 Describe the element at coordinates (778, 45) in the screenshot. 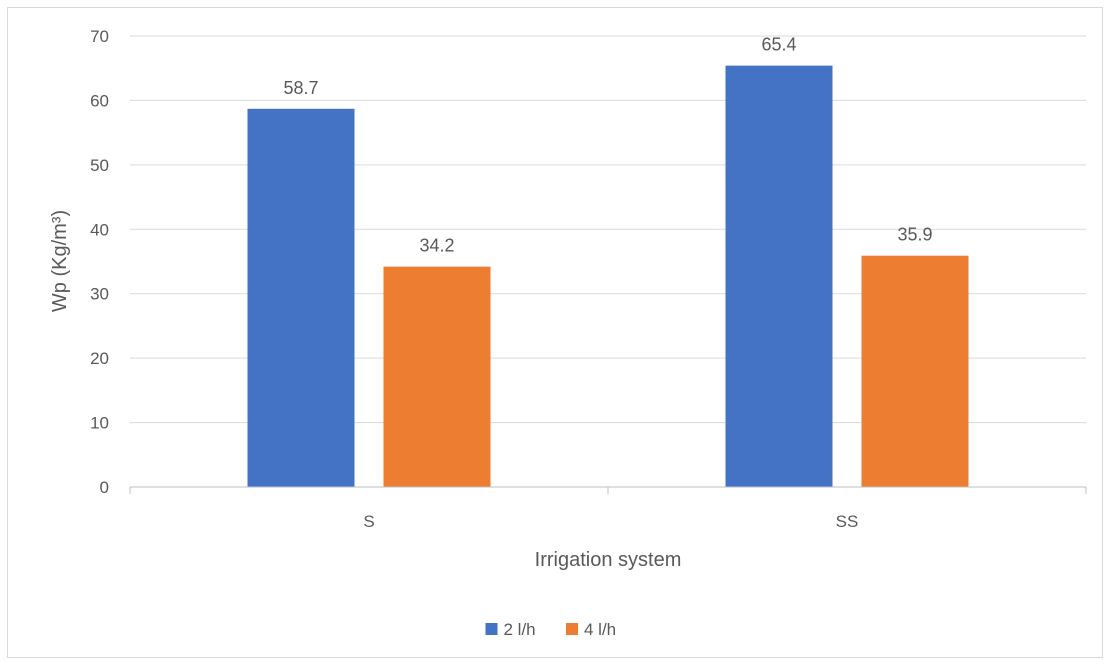

I see `data-label: 65.4` at that location.